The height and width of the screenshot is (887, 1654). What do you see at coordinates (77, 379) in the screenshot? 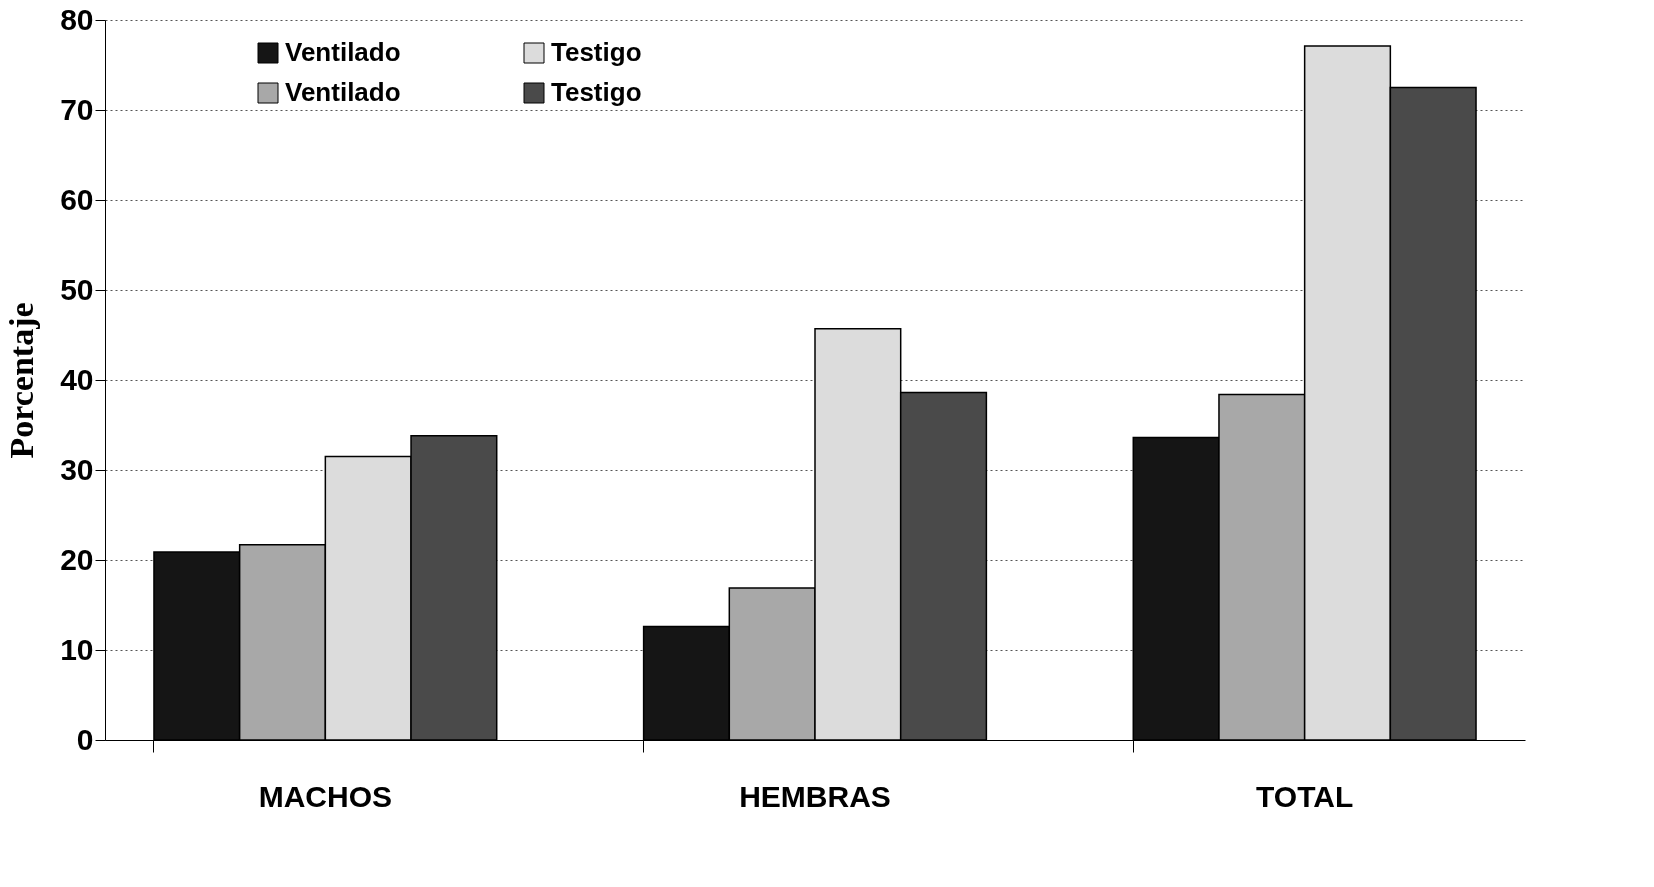
I see `y-tick-label: 40` at bounding box center [77, 379].